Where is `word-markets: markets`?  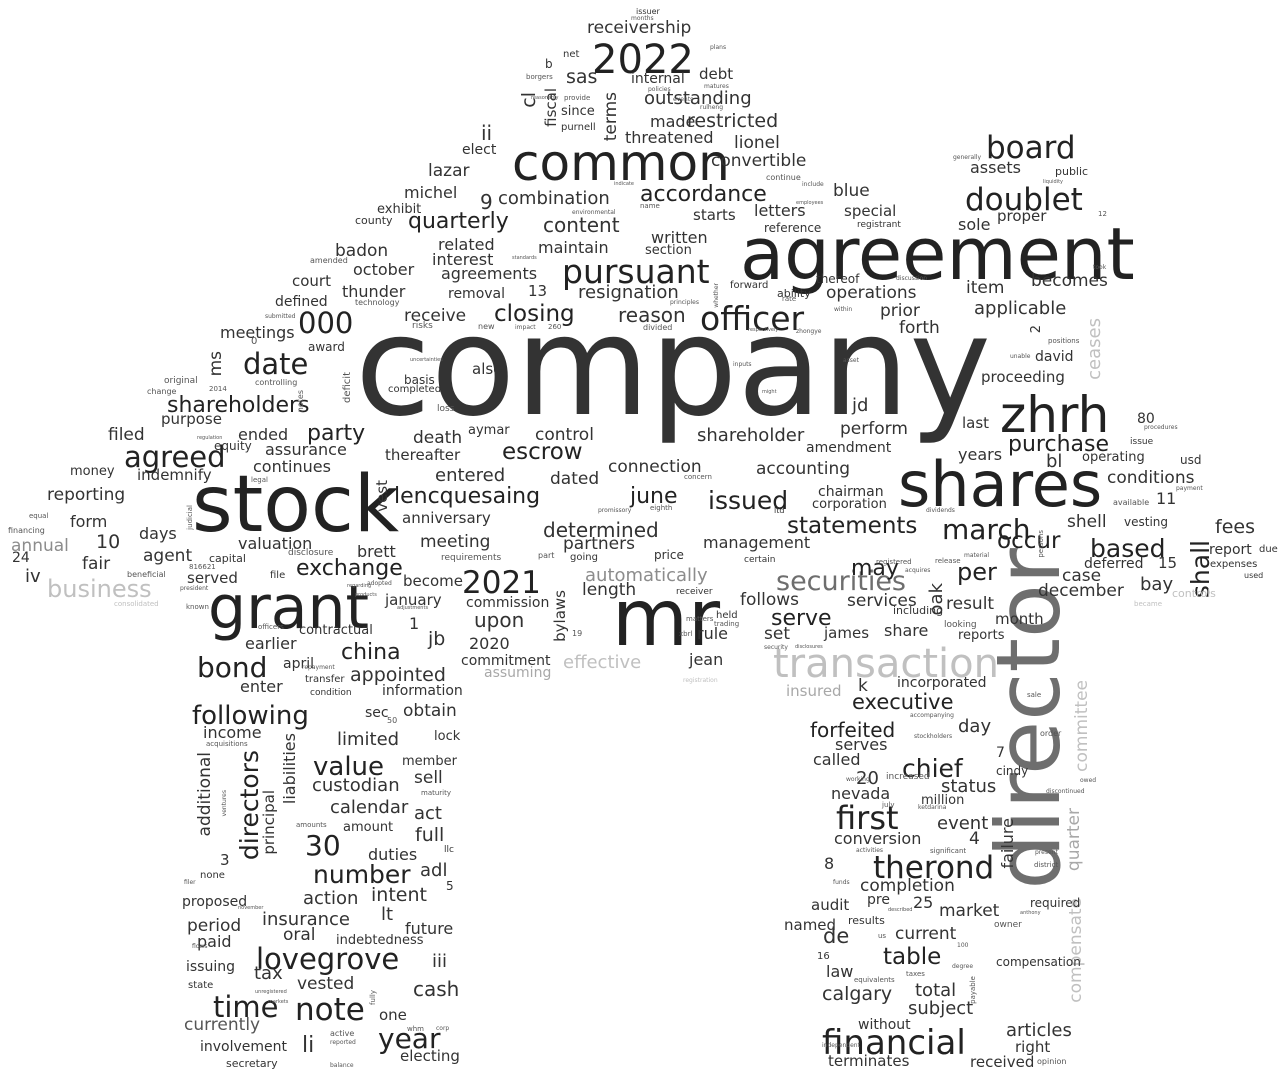
word-markets: markets is located at coordinates (278, 1002).